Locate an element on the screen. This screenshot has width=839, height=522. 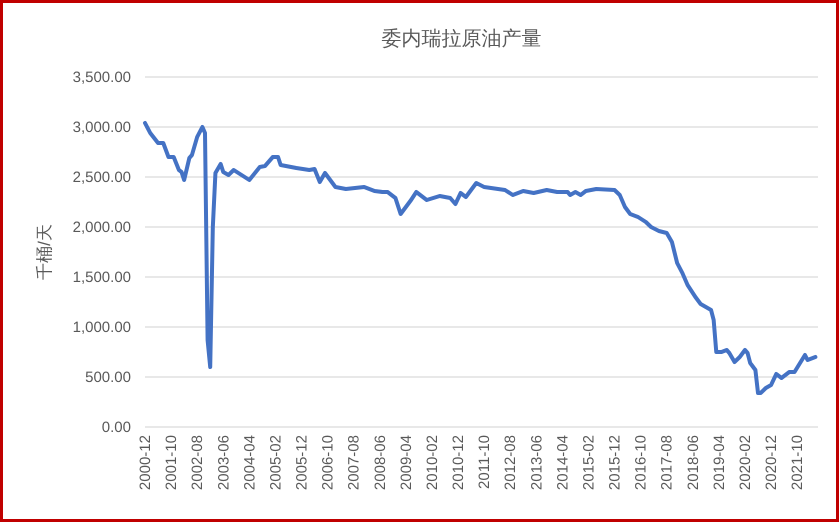
x-tick-label: 2005-12 is located at coordinates (302, 462).